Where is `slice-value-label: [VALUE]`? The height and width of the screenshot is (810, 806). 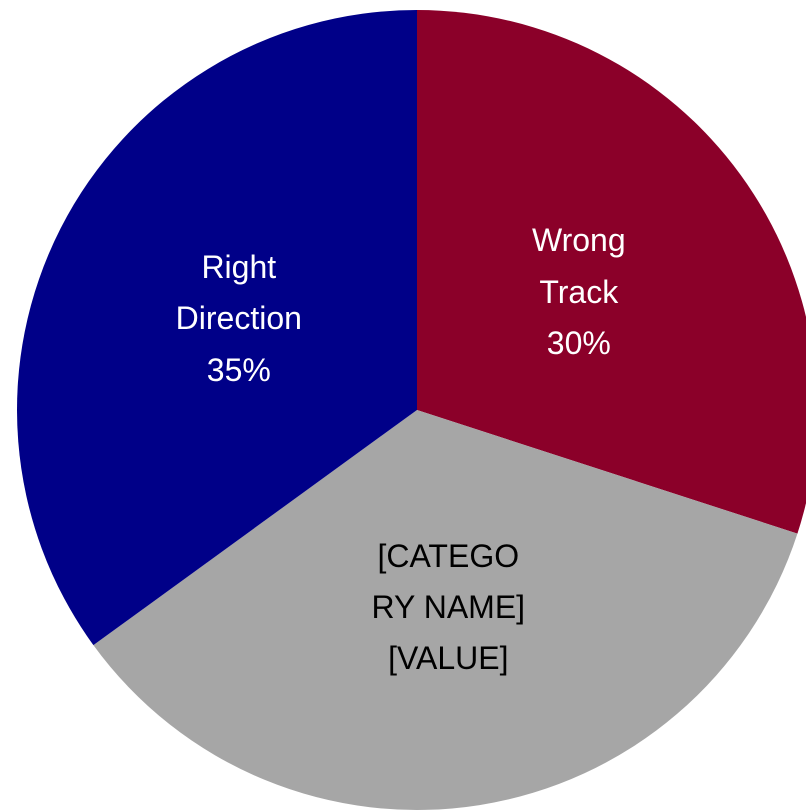 slice-value-label: [VALUE] is located at coordinates (448, 658).